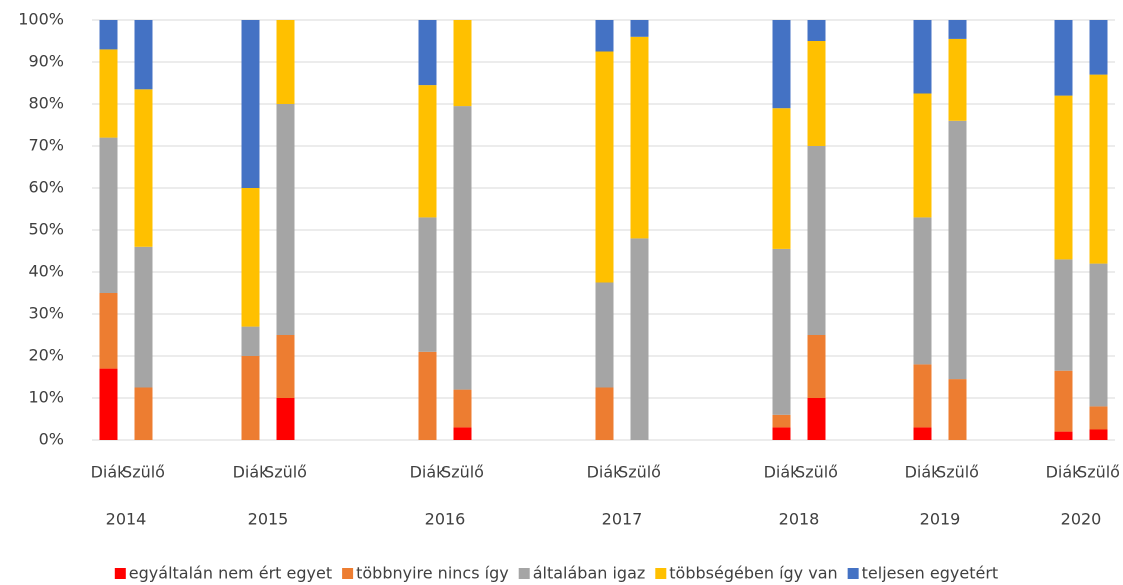 This screenshot has width=1123, height=585. I want to click on y-tick-label: 0%, so click(51, 439).